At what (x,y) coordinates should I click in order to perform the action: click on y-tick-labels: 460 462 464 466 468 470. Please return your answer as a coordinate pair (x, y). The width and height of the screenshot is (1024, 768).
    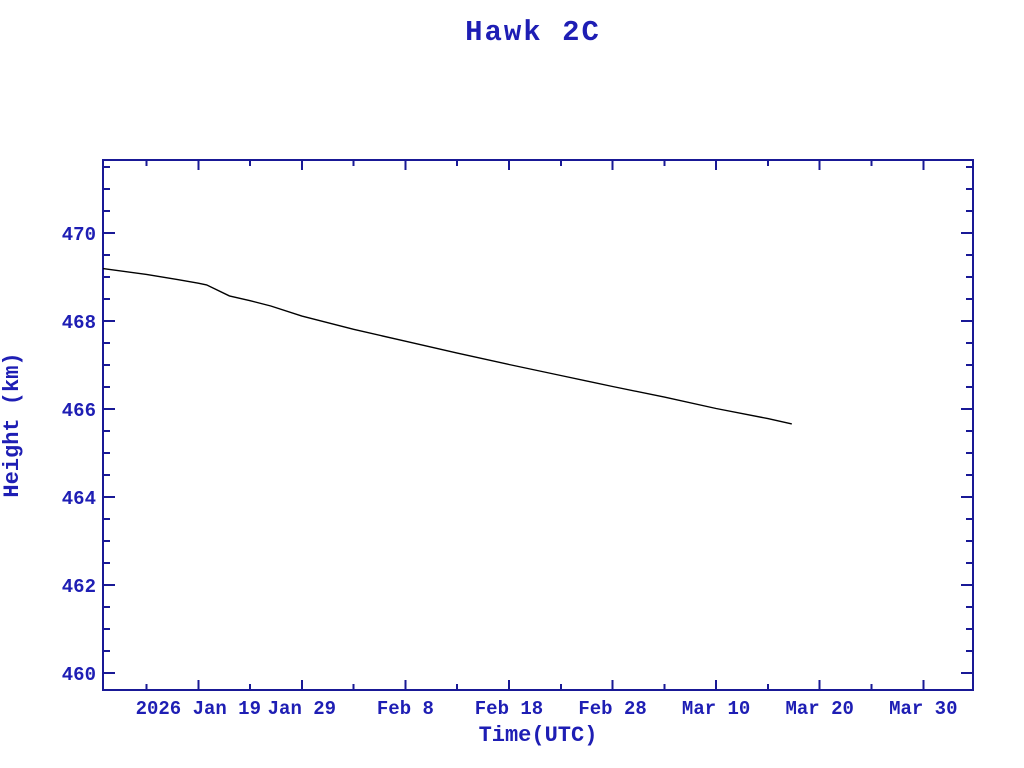
    Looking at the image, I should click on (79, 455).